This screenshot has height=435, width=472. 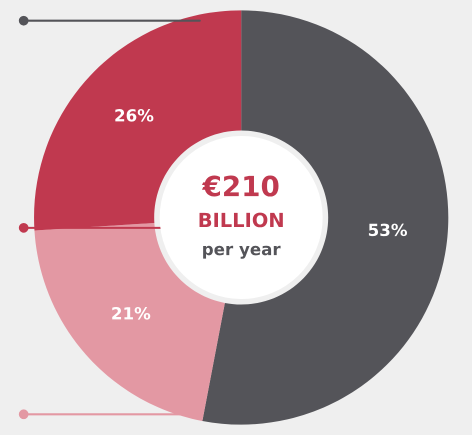 I want to click on data-label: 26%, so click(x=134, y=115).